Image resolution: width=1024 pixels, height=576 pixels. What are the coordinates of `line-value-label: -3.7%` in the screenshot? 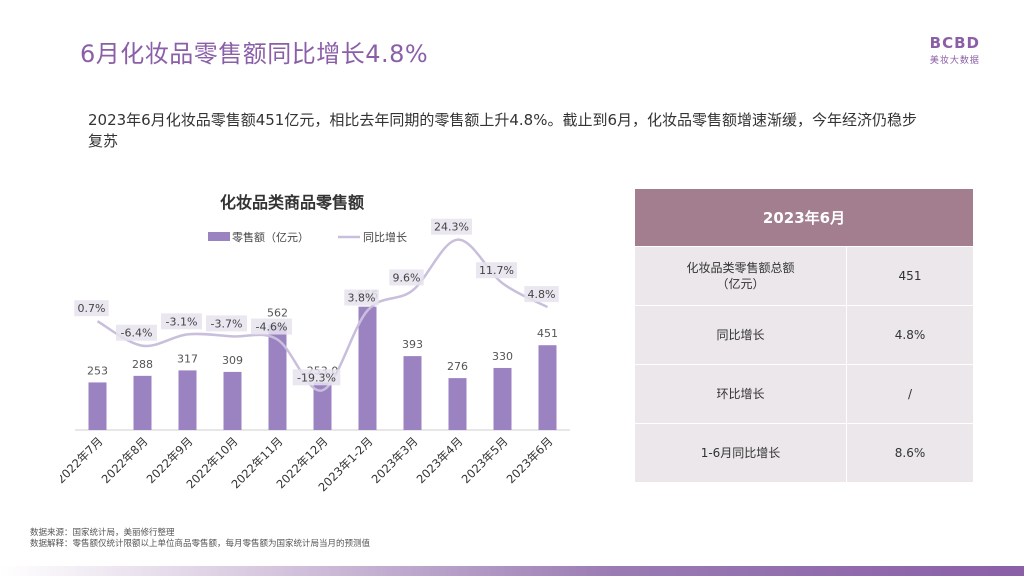 It's located at (227, 323).